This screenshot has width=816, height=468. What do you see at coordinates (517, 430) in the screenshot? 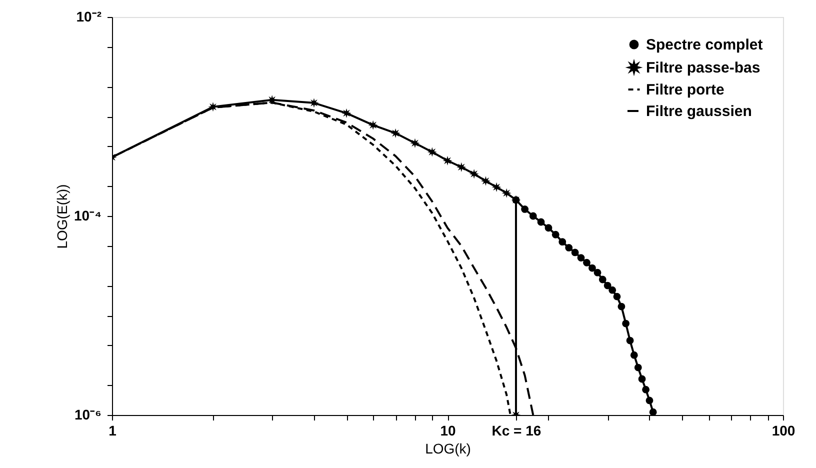
I see `x-tick-label: Kc = 16` at bounding box center [517, 430].